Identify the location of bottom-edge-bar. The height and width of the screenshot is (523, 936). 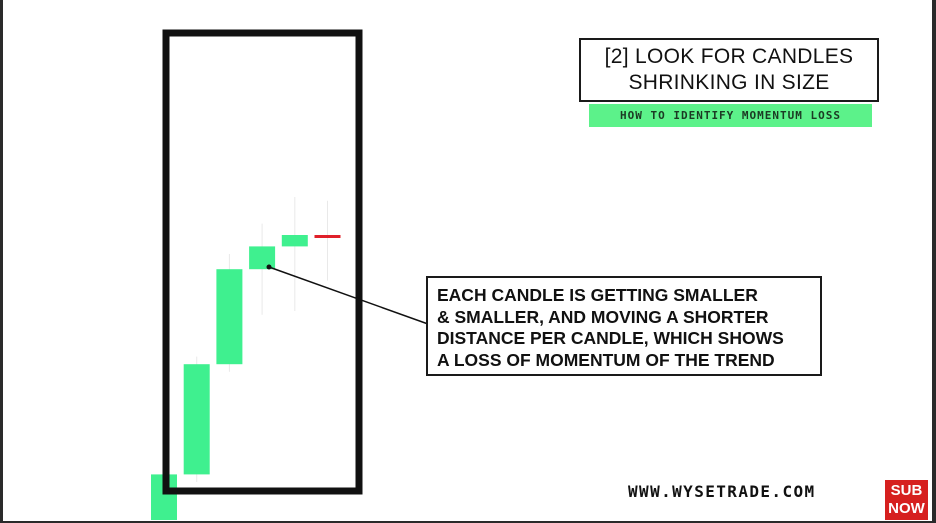
(468, 522).